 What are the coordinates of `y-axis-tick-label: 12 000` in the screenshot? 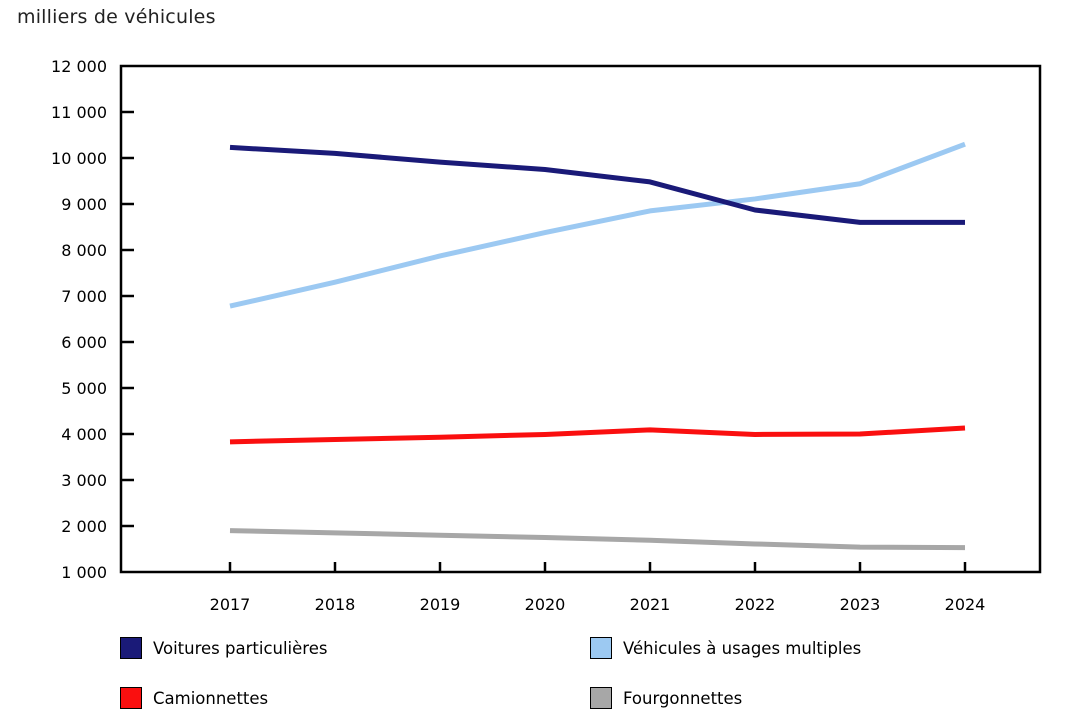 It's located at (79, 66).